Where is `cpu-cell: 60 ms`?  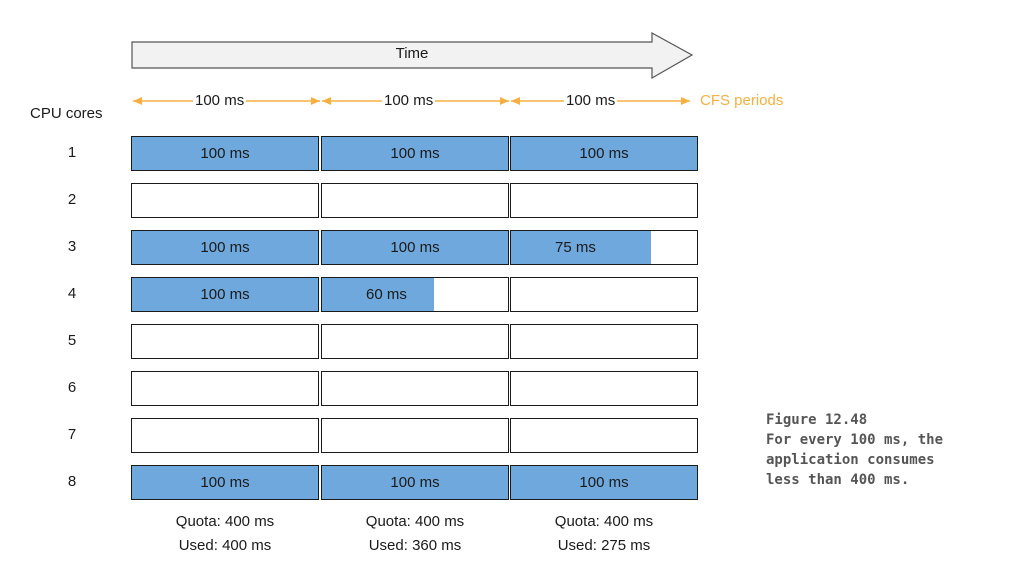
cpu-cell: 60 ms is located at coordinates (415, 294).